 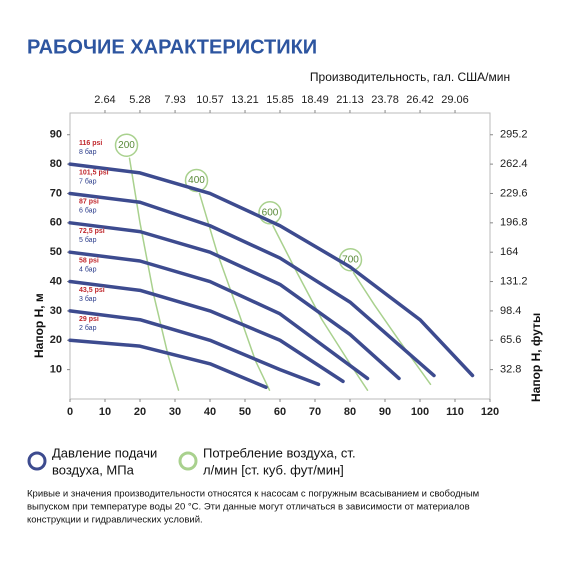 What do you see at coordinates (88, 152) in the screenshot?
I see `bar-label: 8 бар` at bounding box center [88, 152].